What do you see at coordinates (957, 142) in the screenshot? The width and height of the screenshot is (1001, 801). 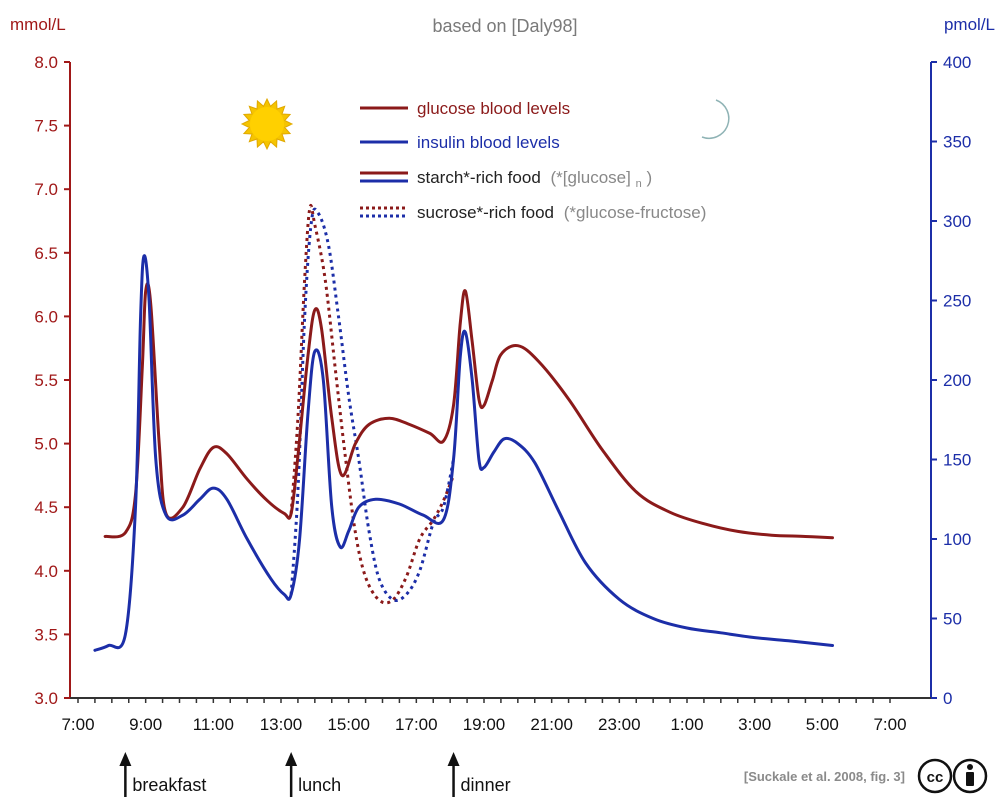 I see `right-tick-label: 350` at bounding box center [957, 142].